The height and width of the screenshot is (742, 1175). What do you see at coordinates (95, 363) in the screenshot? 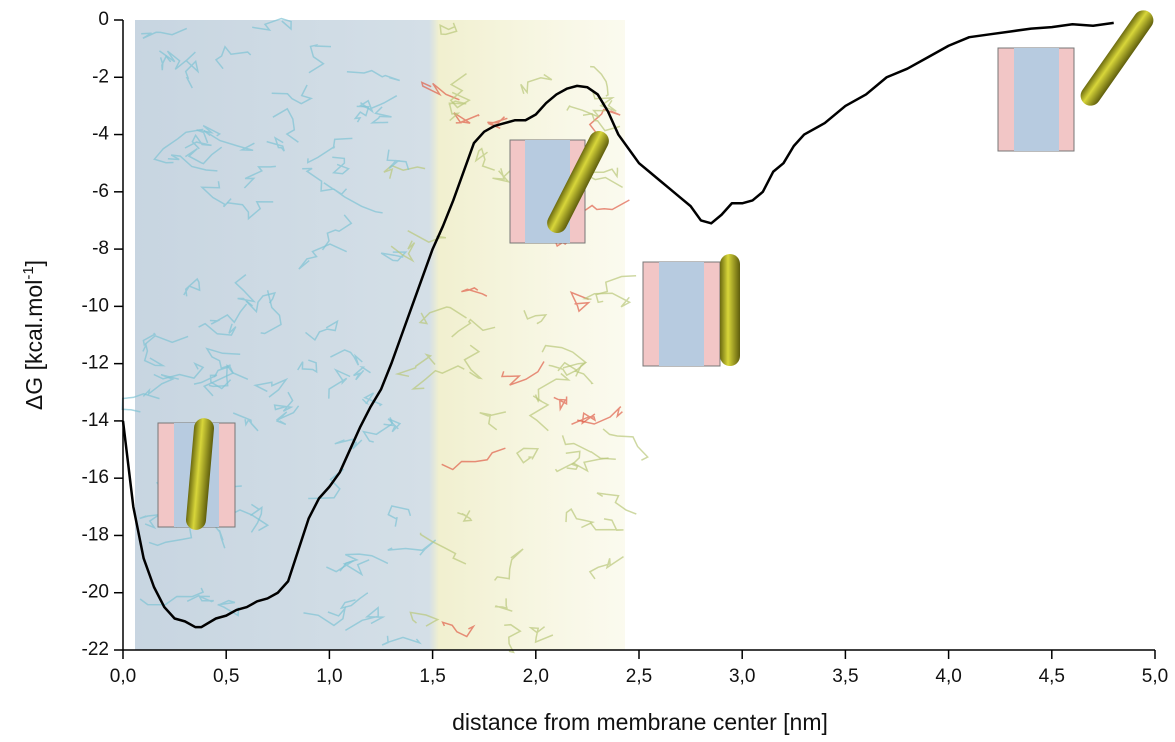
I see `y-tick-label: -12` at bounding box center [95, 363].